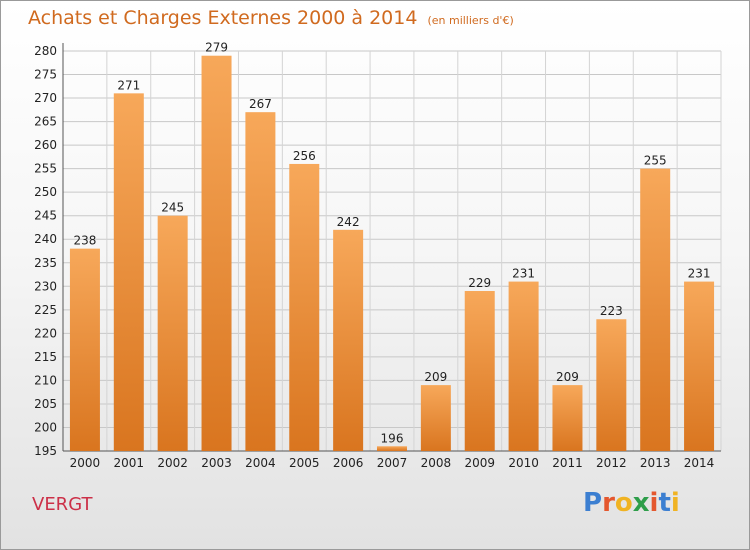  Describe the element at coordinates (623, 503) in the screenshot. I see `logo-letter: o` at that location.